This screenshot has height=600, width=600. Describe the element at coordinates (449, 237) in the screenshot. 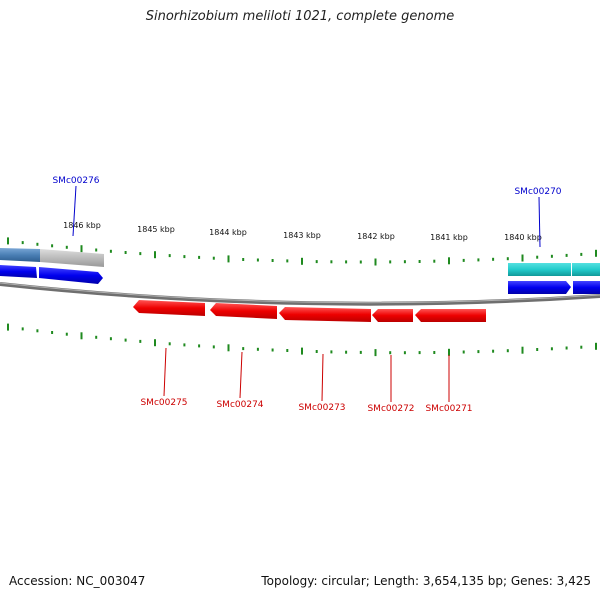

I see `ruler-label-1841: 1841 kbp` at that location.